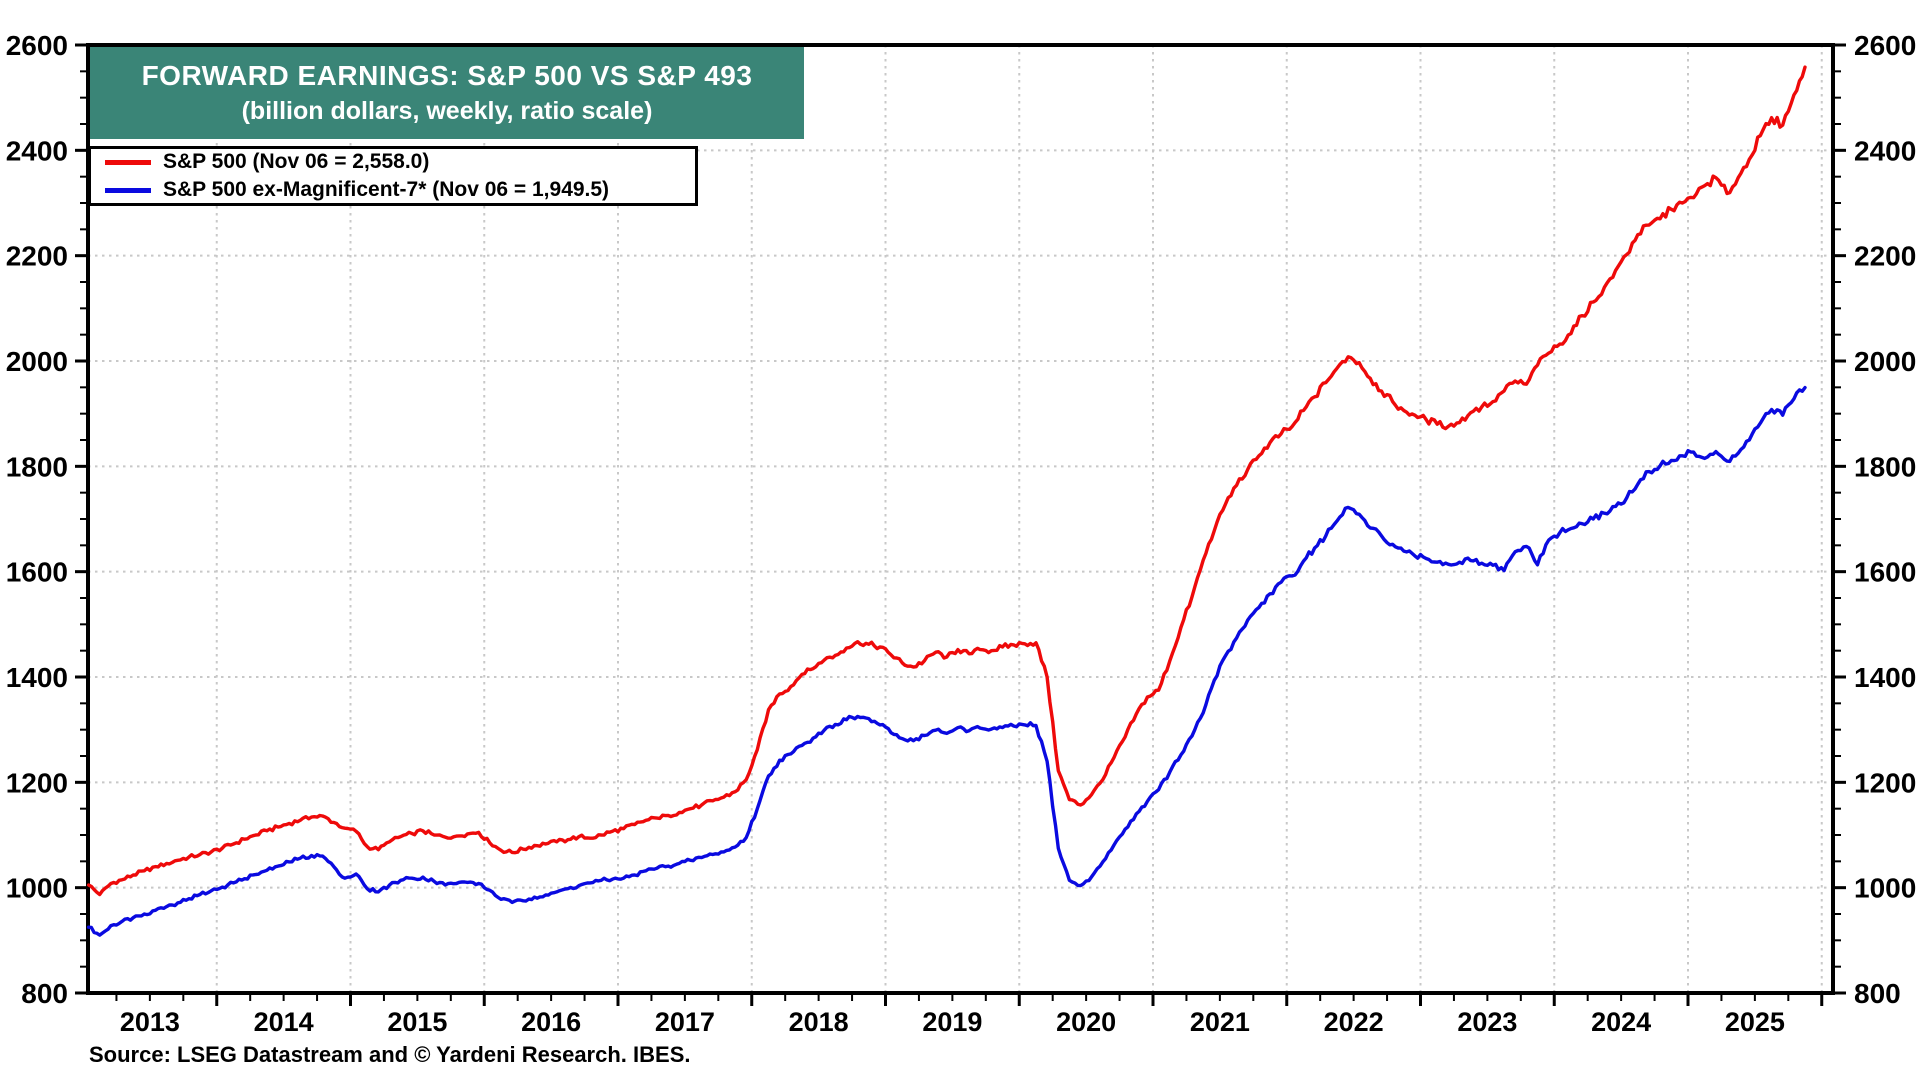 The height and width of the screenshot is (1080, 1920). Describe the element at coordinates (37, 572) in the screenshot. I see `y-axis-label-left: 1600` at that location.